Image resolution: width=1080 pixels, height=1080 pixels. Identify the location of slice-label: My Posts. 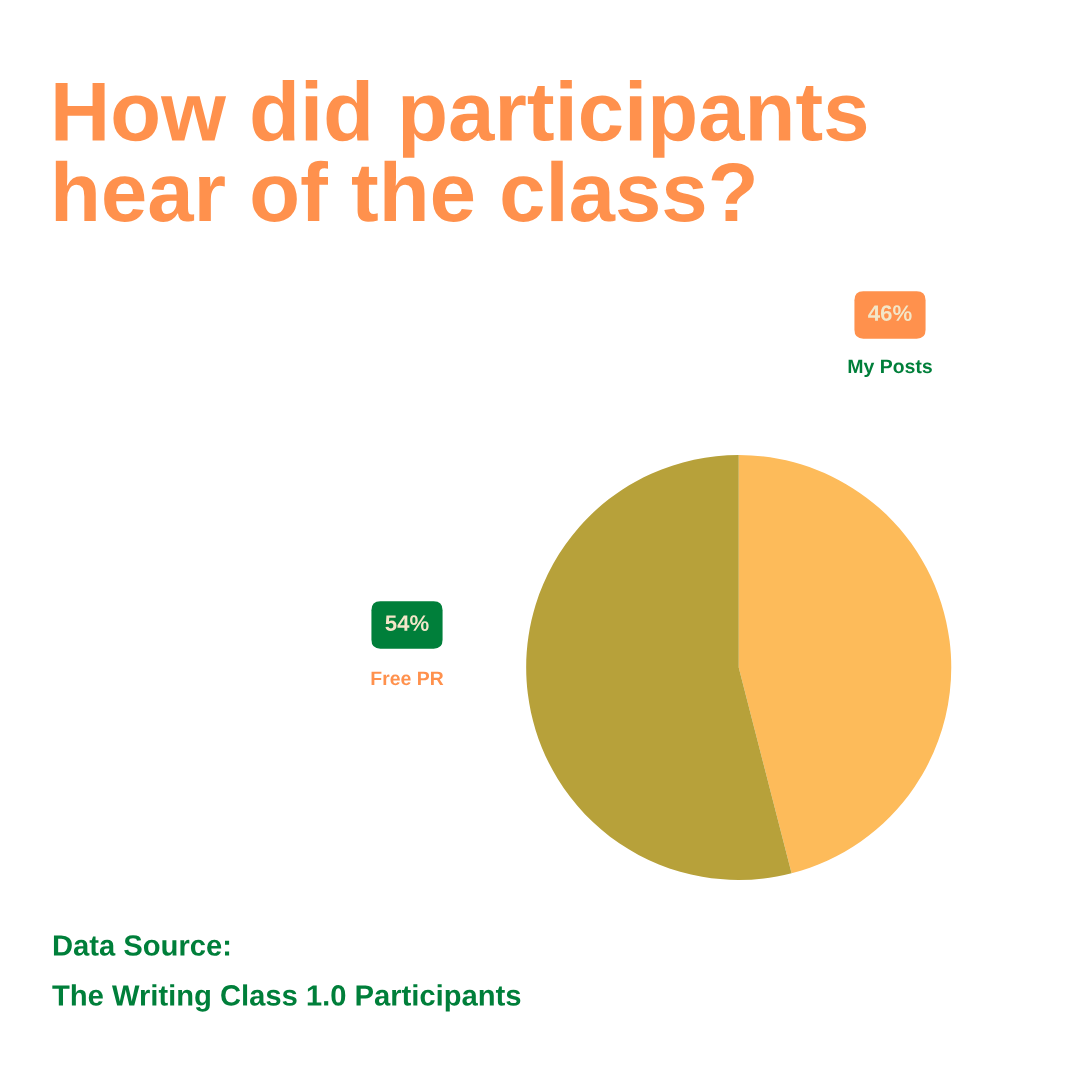
(890, 368).